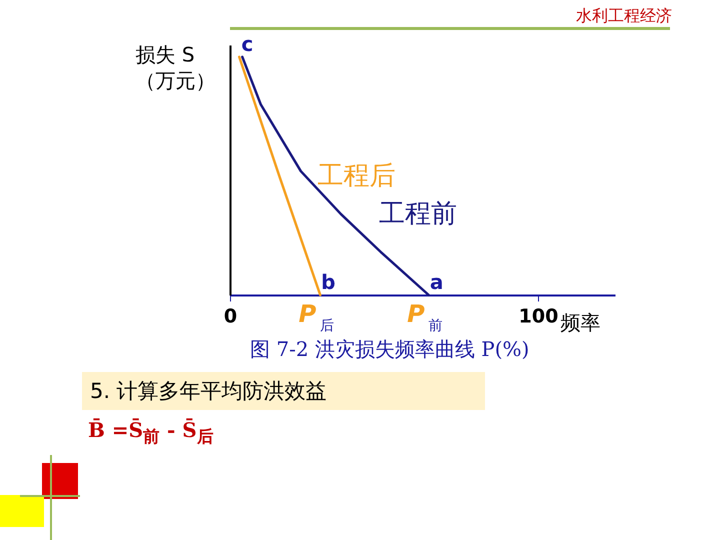 Image resolution: width=720 pixels, height=540 pixels. Describe the element at coordinates (231, 317) in the screenshot. I see `x-tick-label: 0` at that location.